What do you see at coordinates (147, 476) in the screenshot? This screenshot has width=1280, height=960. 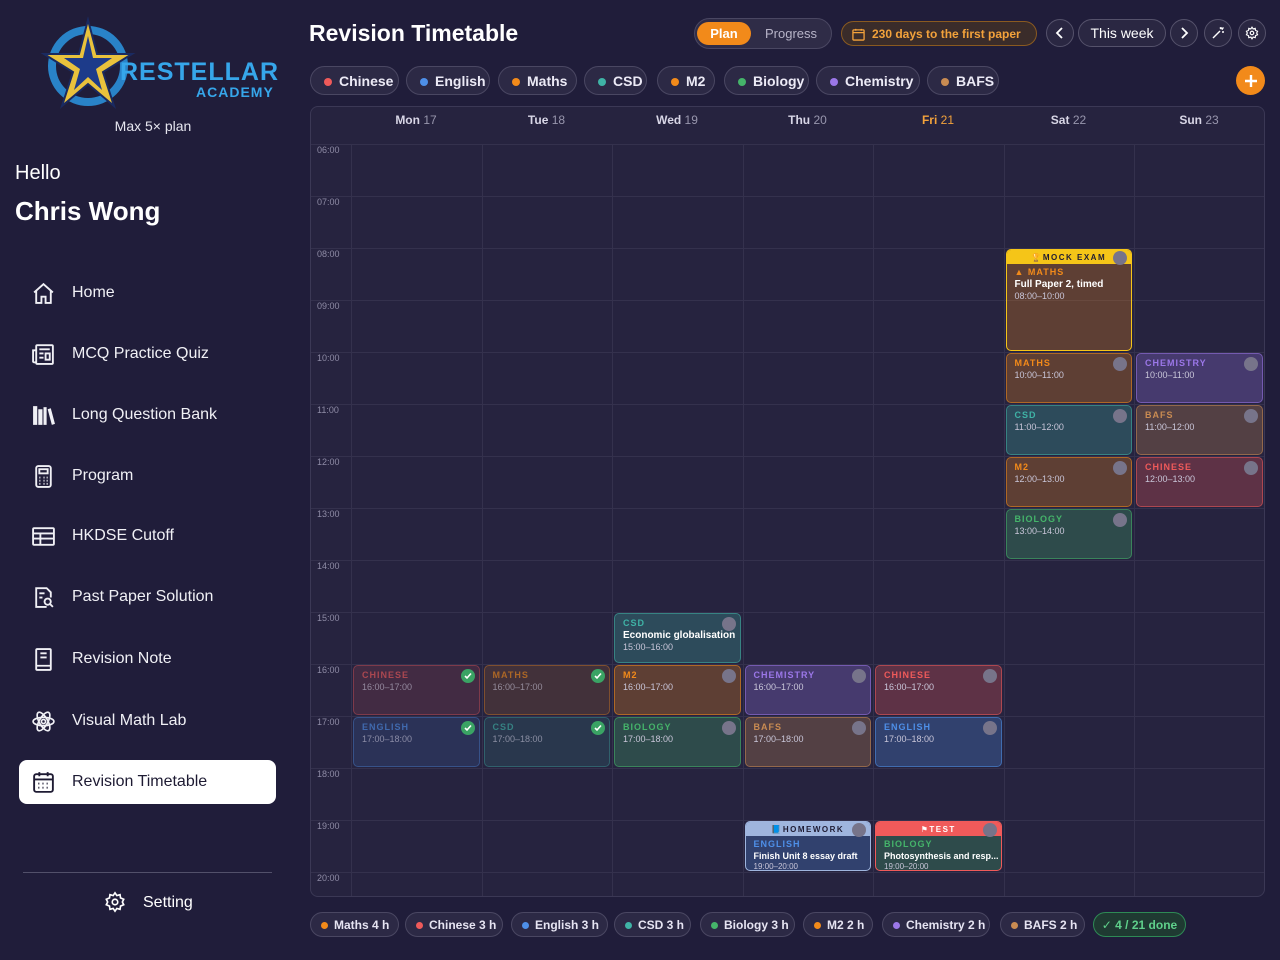 I see `nav-item-program: Program` at bounding box center [147, 476].